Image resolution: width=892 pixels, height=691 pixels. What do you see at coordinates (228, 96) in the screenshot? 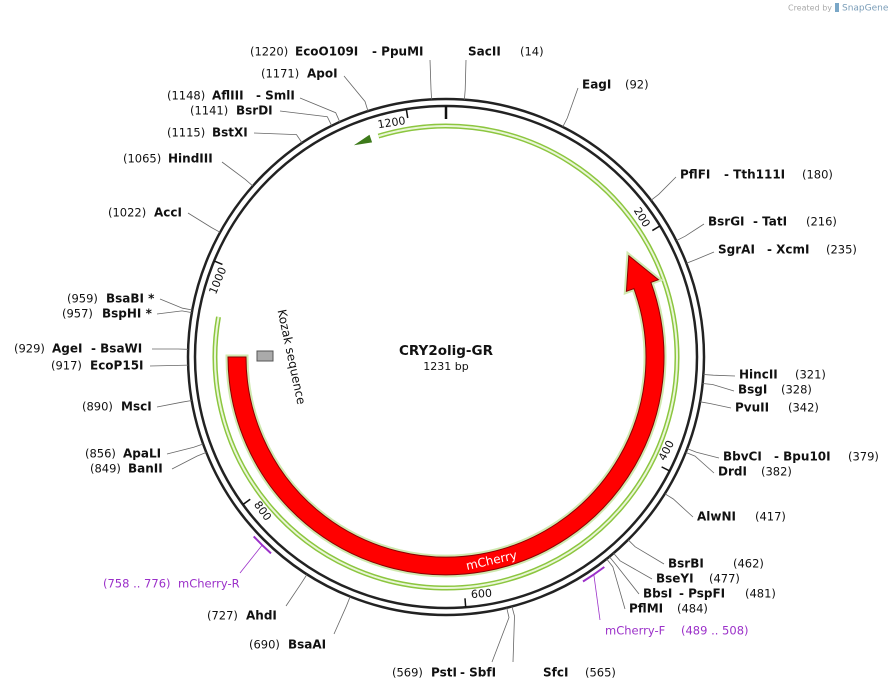
I see `site-name: AflIII` at bounding box center [228, 96].